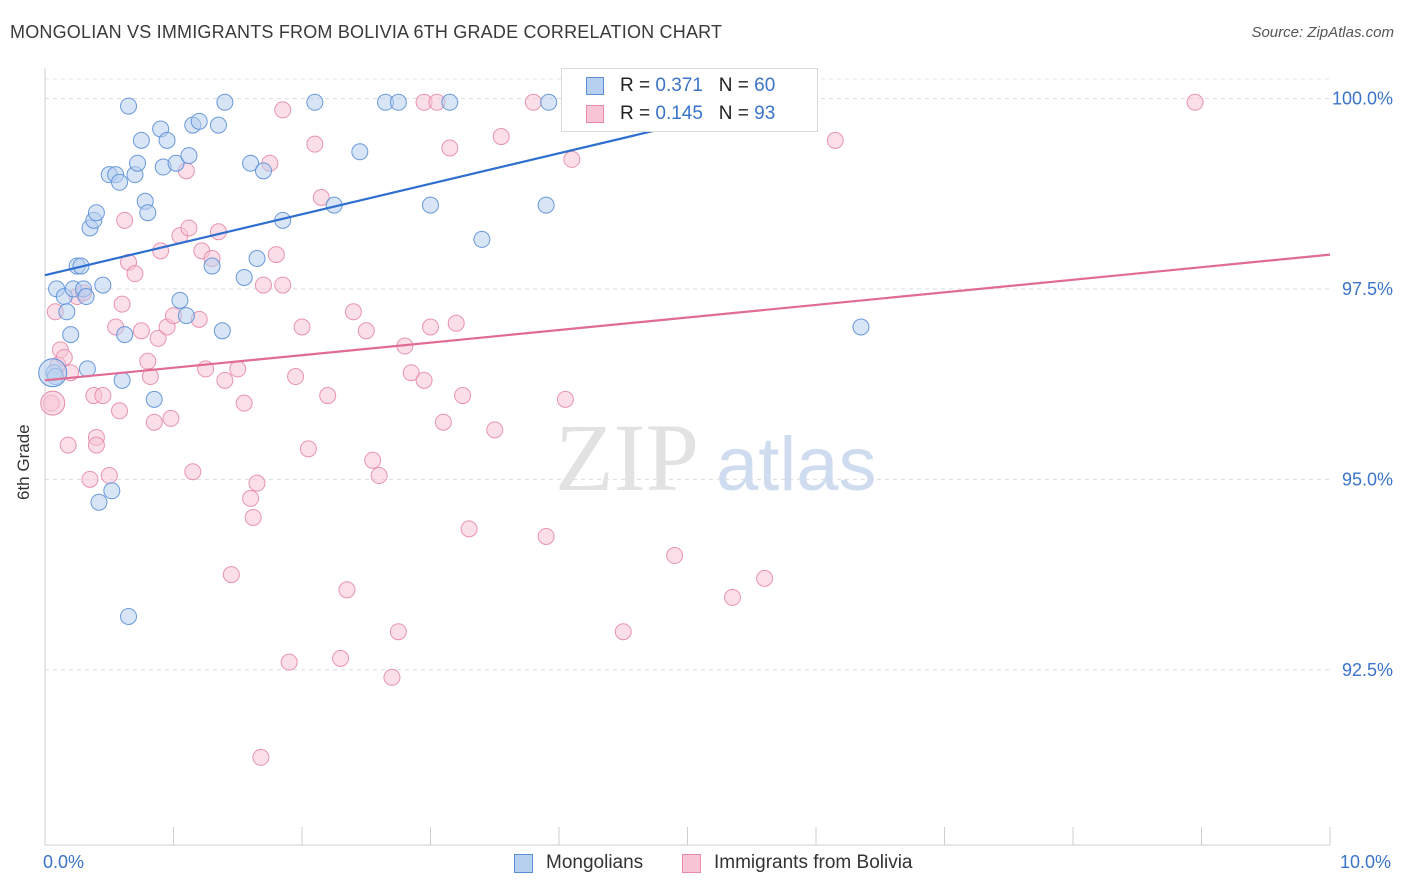  Describe the element at coordinates (53, 373) in the screenshot. I see `data-point-mongolian-large` at that location.